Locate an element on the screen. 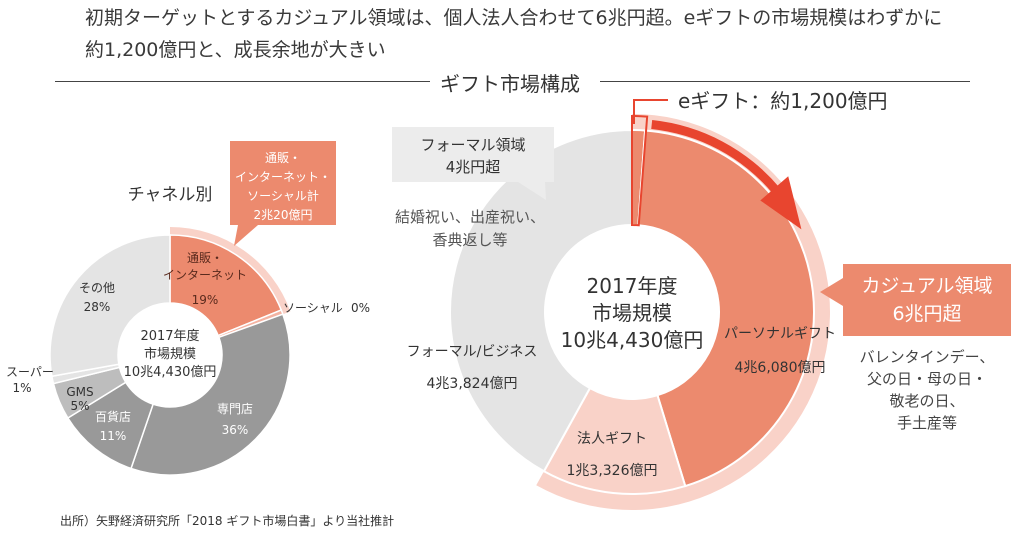 Image resolution: width=1025 pixels, height=540 pixels. headline-line-2: 約1,200億円と、成長余地が大きい is located at coordinates (235, 50).